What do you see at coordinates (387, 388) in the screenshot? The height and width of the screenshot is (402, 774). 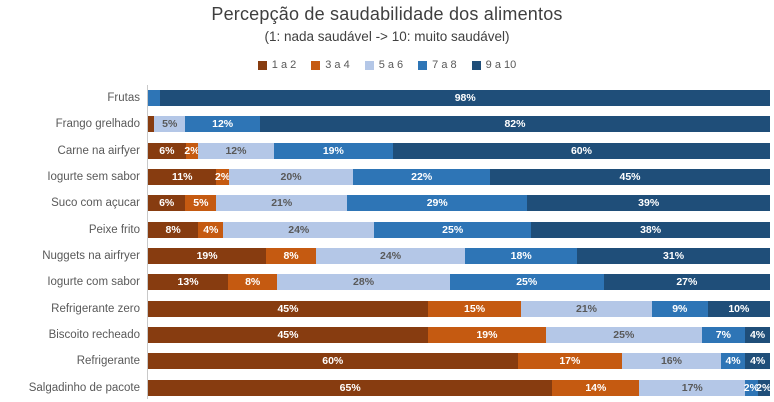 I see `bar-row: Salgadinho de pacote 65% 14% 17% 2% 2%` at bounding box center [387, 388].